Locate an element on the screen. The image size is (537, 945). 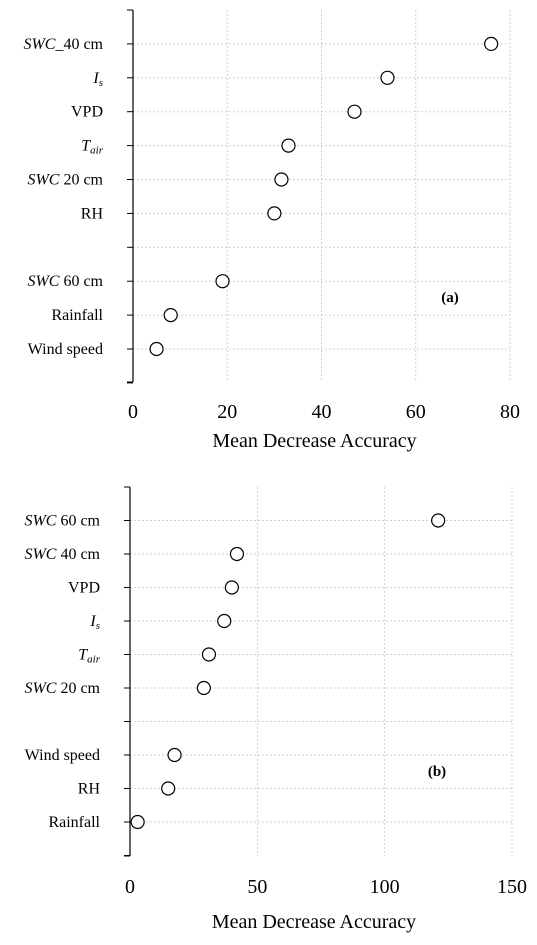
x-tick-label: 50 is located at coordinates (257, 887).